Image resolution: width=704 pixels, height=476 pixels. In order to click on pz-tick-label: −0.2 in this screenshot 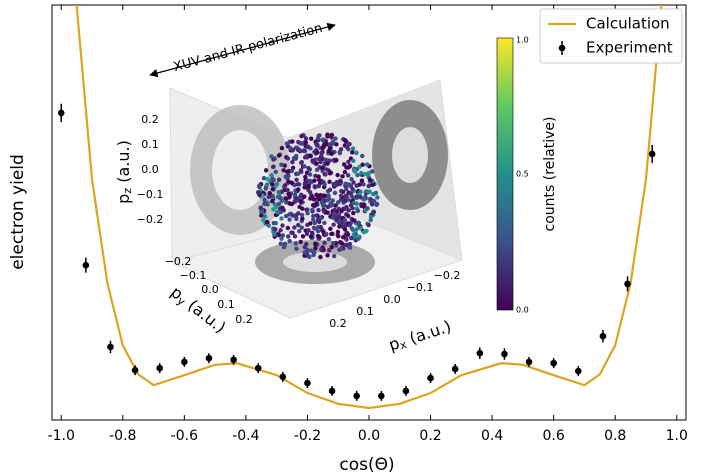, I will do `click(150, 219)`.